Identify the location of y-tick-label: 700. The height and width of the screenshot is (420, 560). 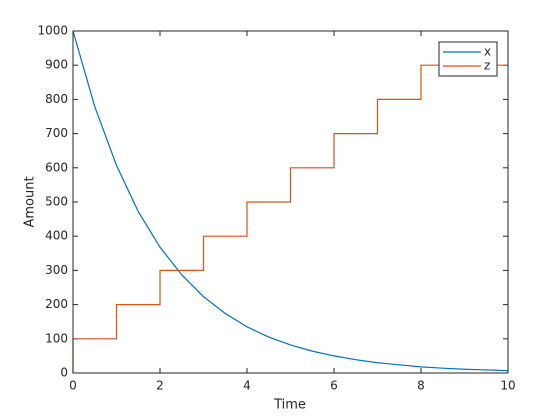
(56, 133).